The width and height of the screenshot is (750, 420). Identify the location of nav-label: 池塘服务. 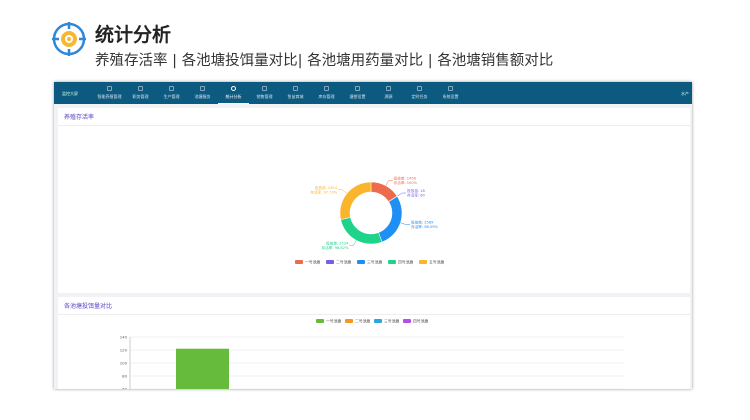
(202, 96).